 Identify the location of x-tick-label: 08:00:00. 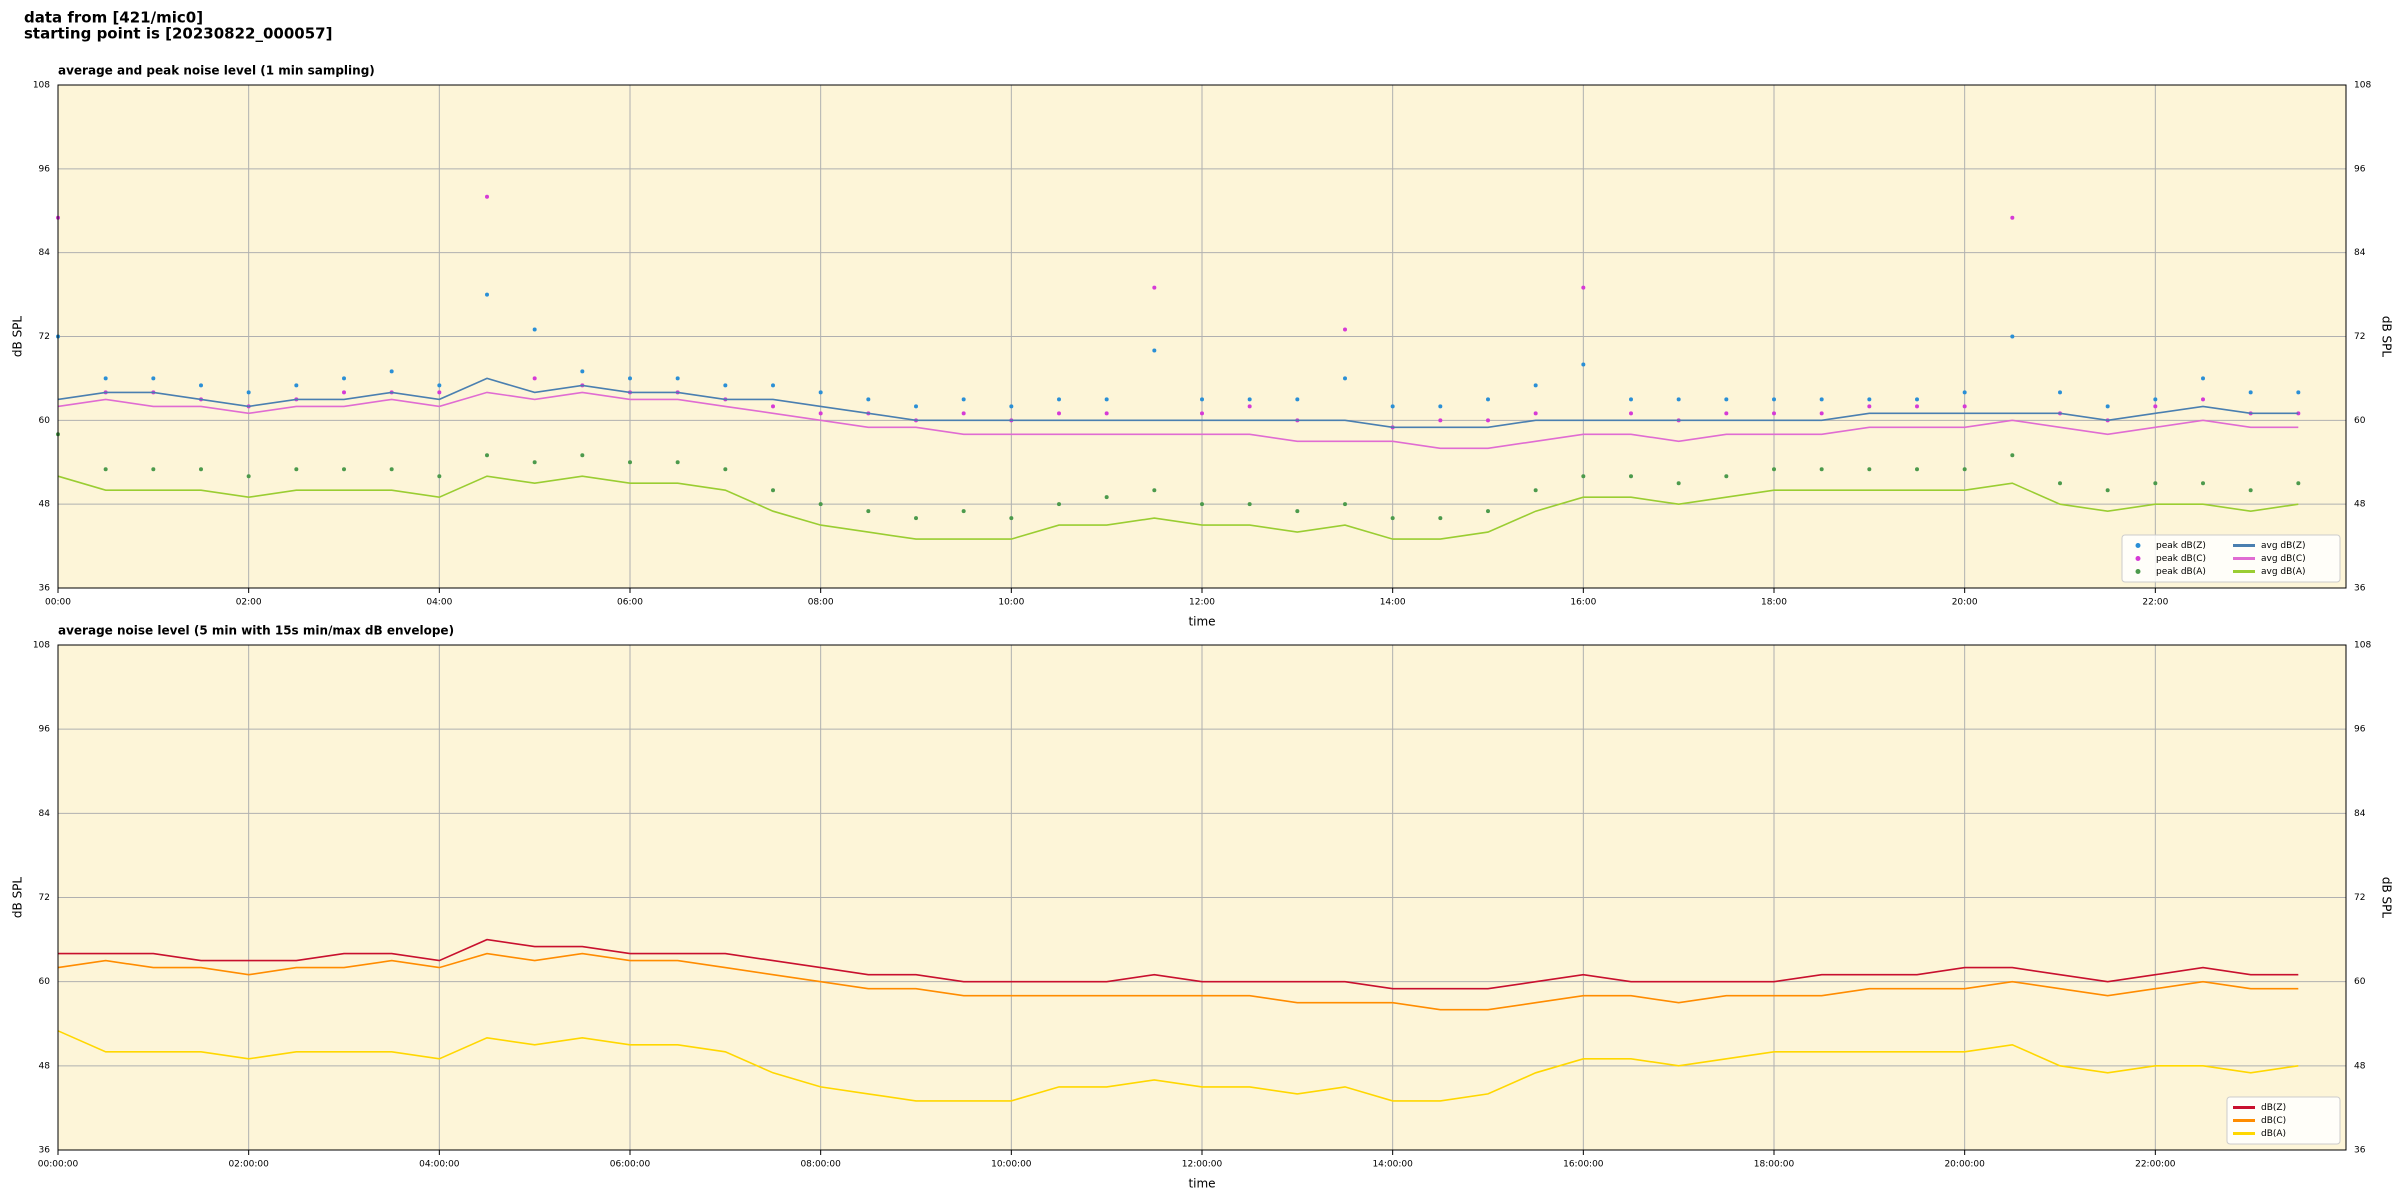
(820, 1165).